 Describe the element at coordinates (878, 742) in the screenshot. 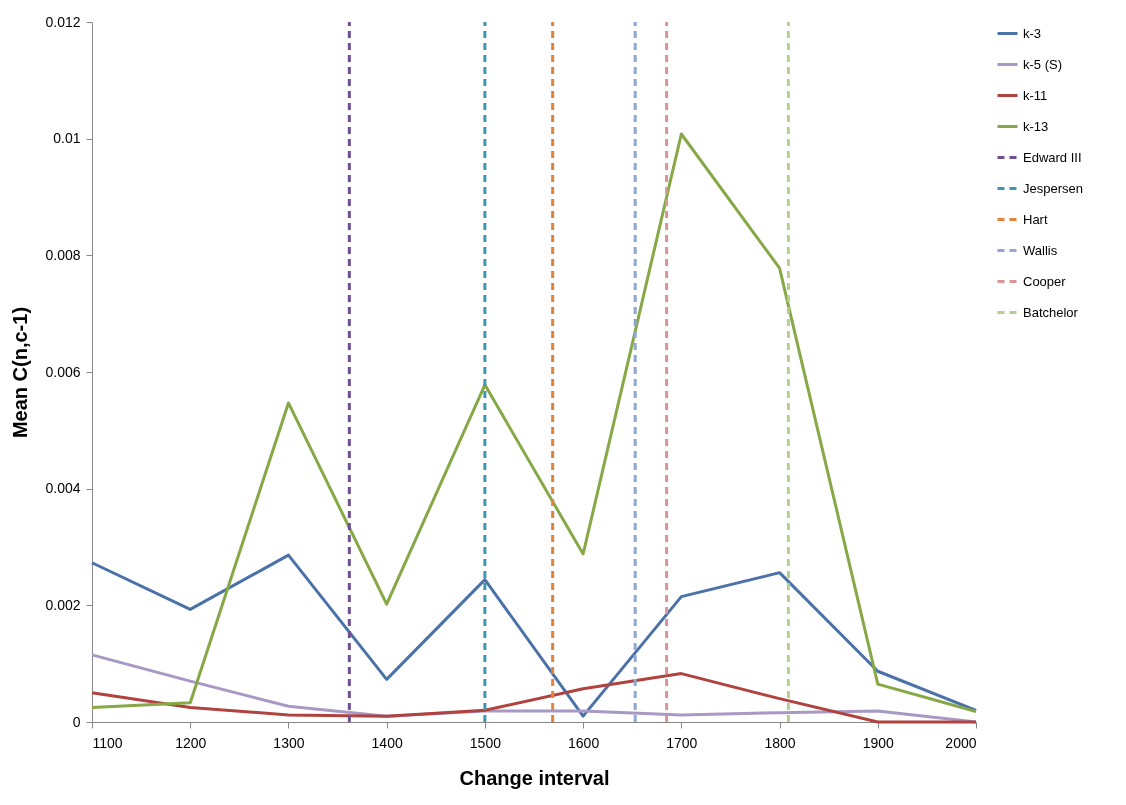

I see `x-tick-label: 1900` at that location.